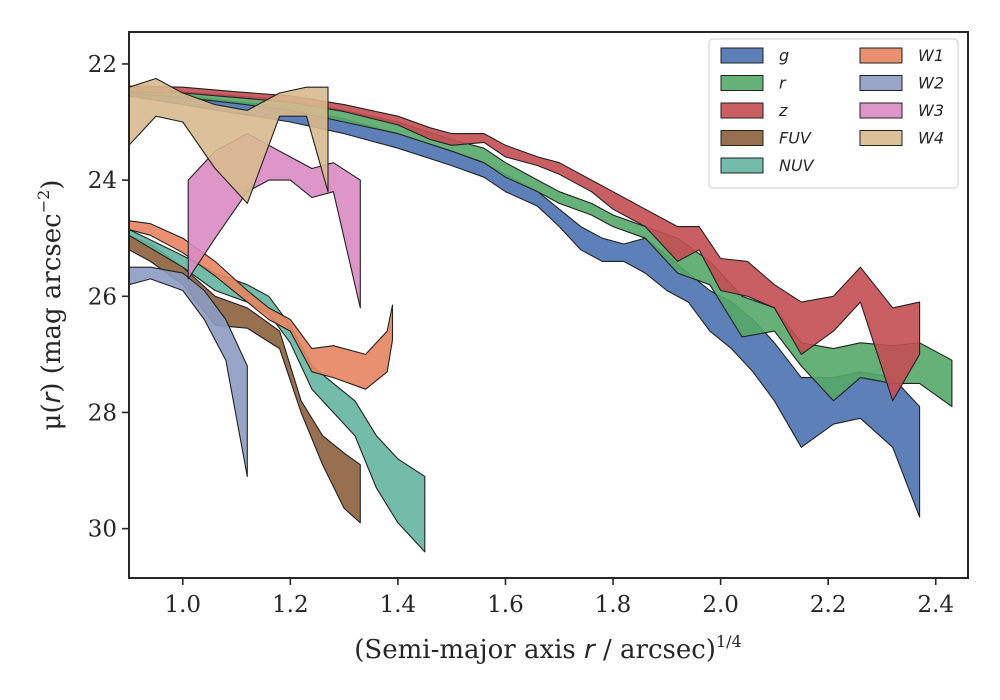  I want to click on x-tick-label: 1.8, so click(613, 605).